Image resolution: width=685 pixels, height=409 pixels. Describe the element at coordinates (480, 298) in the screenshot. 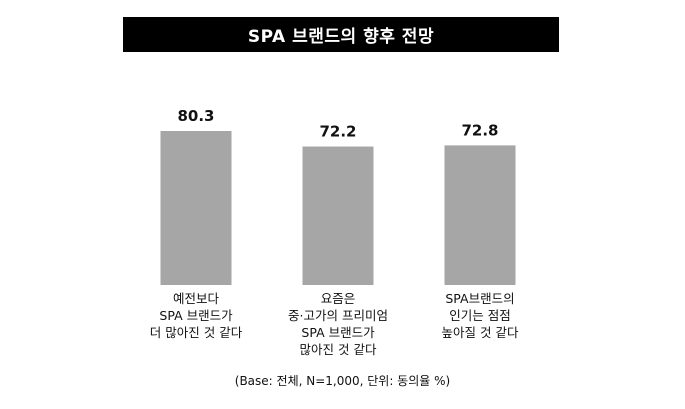

I see `category-label-line: SPA브랜드의` at that location.